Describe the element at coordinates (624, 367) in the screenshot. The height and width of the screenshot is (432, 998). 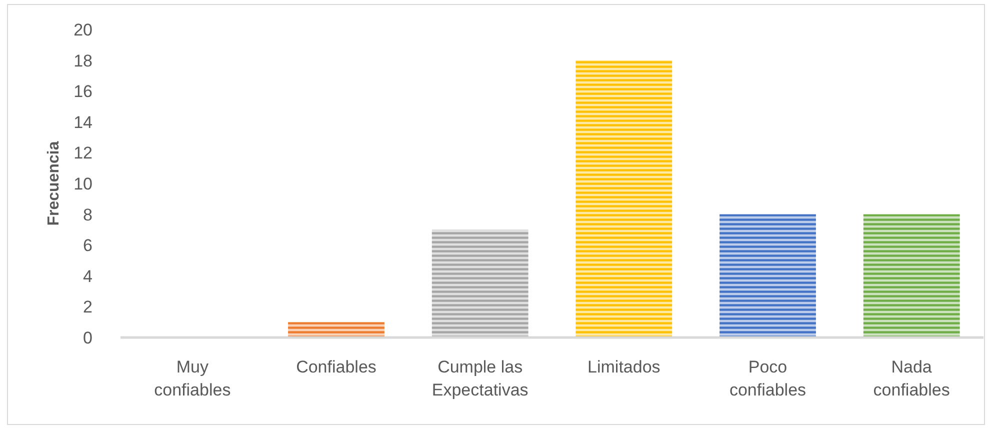
I see `x-tick-label: Limitados` at that location.